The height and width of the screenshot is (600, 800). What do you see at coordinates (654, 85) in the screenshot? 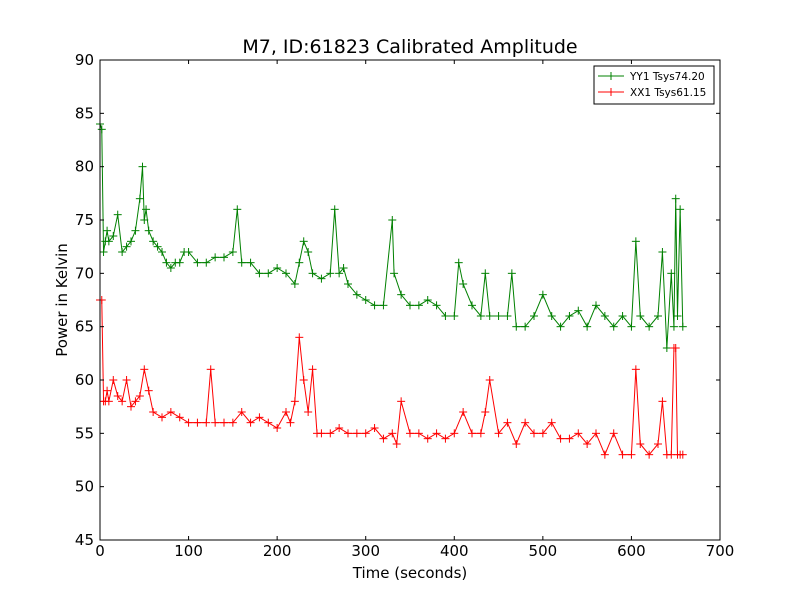
I see `legend-box` at bounding box center [654, 85].